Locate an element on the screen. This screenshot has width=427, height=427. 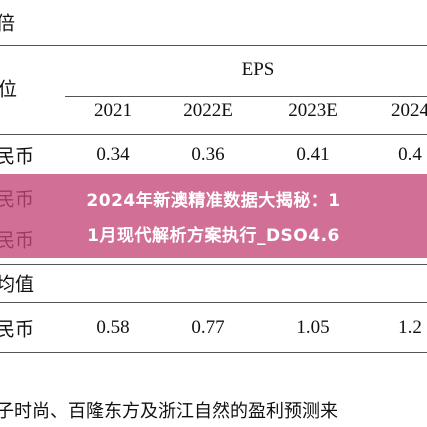
cell: 1.2 is located at coordinates (410, 327).